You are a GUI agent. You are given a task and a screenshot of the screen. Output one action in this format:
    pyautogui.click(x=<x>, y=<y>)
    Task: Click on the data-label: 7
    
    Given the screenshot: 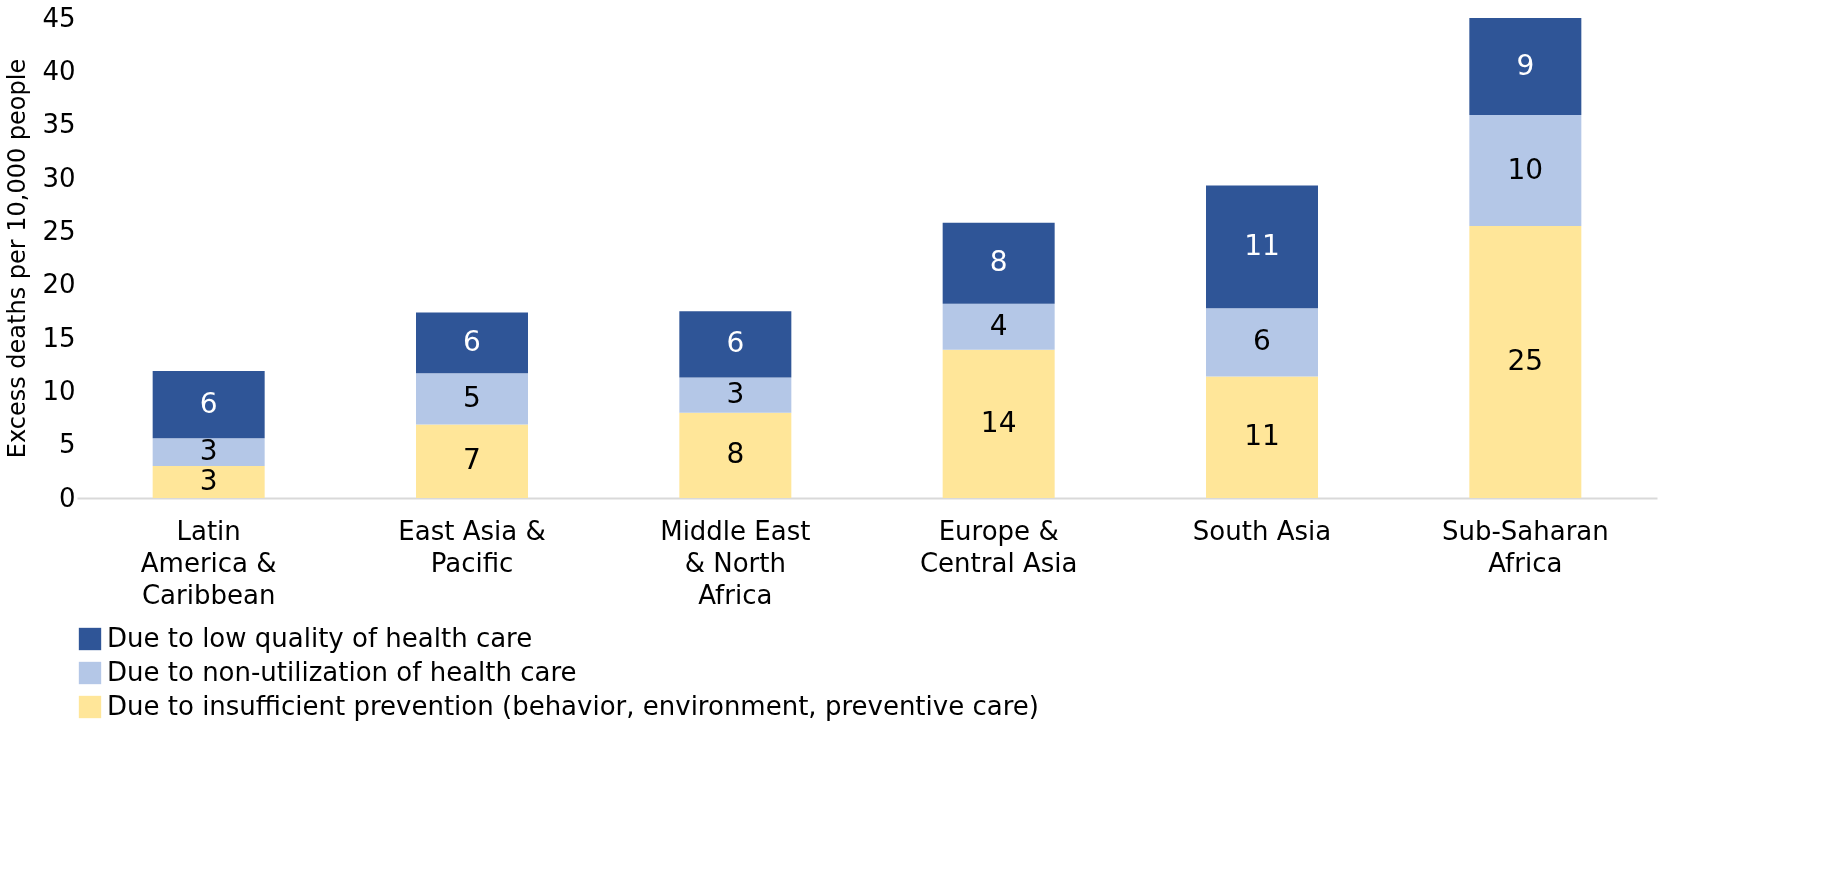 What is the action you would take?
    pyautogui.click(x=472, y=460)
    